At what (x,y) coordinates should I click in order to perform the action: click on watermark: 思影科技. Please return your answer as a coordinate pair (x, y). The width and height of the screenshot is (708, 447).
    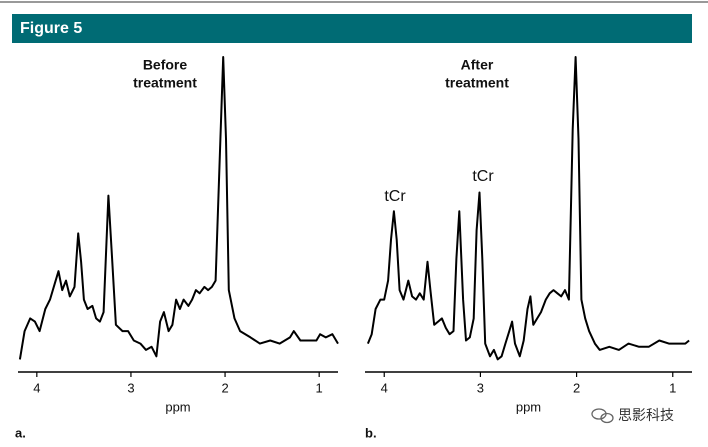
    Looking at the image, I should click on (646, 416).